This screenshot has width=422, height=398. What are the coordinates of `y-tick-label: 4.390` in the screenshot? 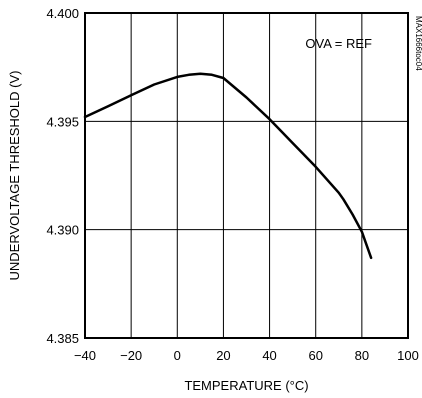 It's located at (62, 230).